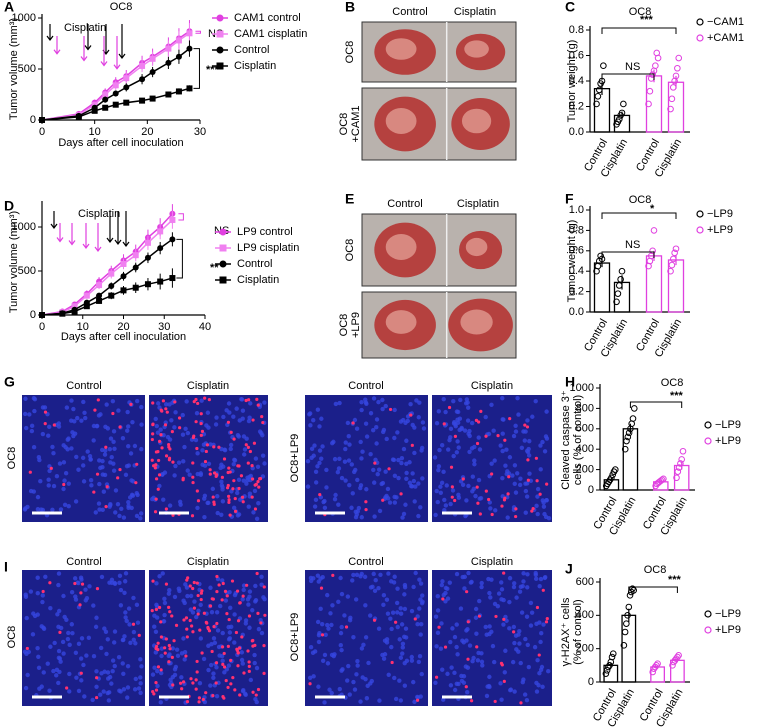  Describe the element at coordinates (344, 325) in the screenshot. I see `row-label: OC8` at that location.